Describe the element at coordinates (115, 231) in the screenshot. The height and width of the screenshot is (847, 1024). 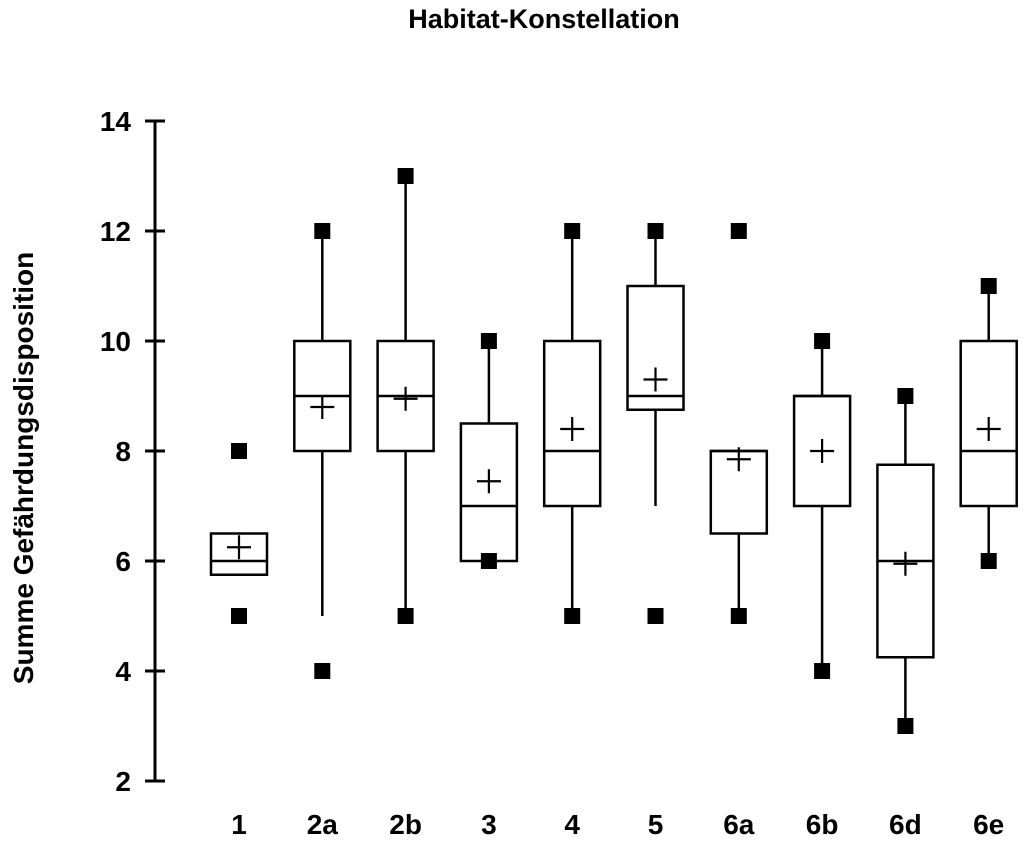
I see `y-tick-label: 12` at that location.